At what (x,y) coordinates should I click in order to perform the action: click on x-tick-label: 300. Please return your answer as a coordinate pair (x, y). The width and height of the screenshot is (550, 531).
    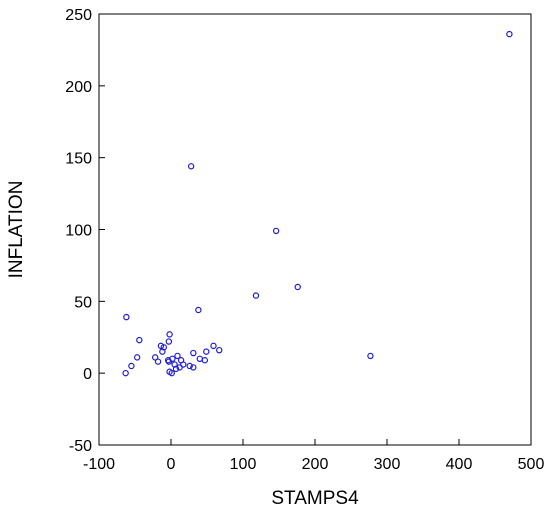
    Looking at the image, I should click on (387, 464).